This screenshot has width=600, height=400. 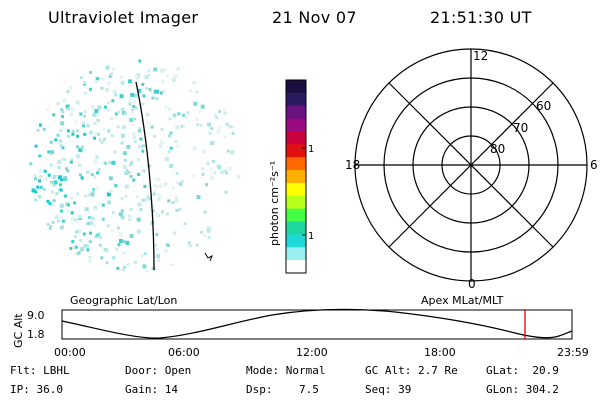 What do you see at coordinates (158, 370) in the screenshot?
I see `status-door: Door: Open` at bounding box center [158, 370].